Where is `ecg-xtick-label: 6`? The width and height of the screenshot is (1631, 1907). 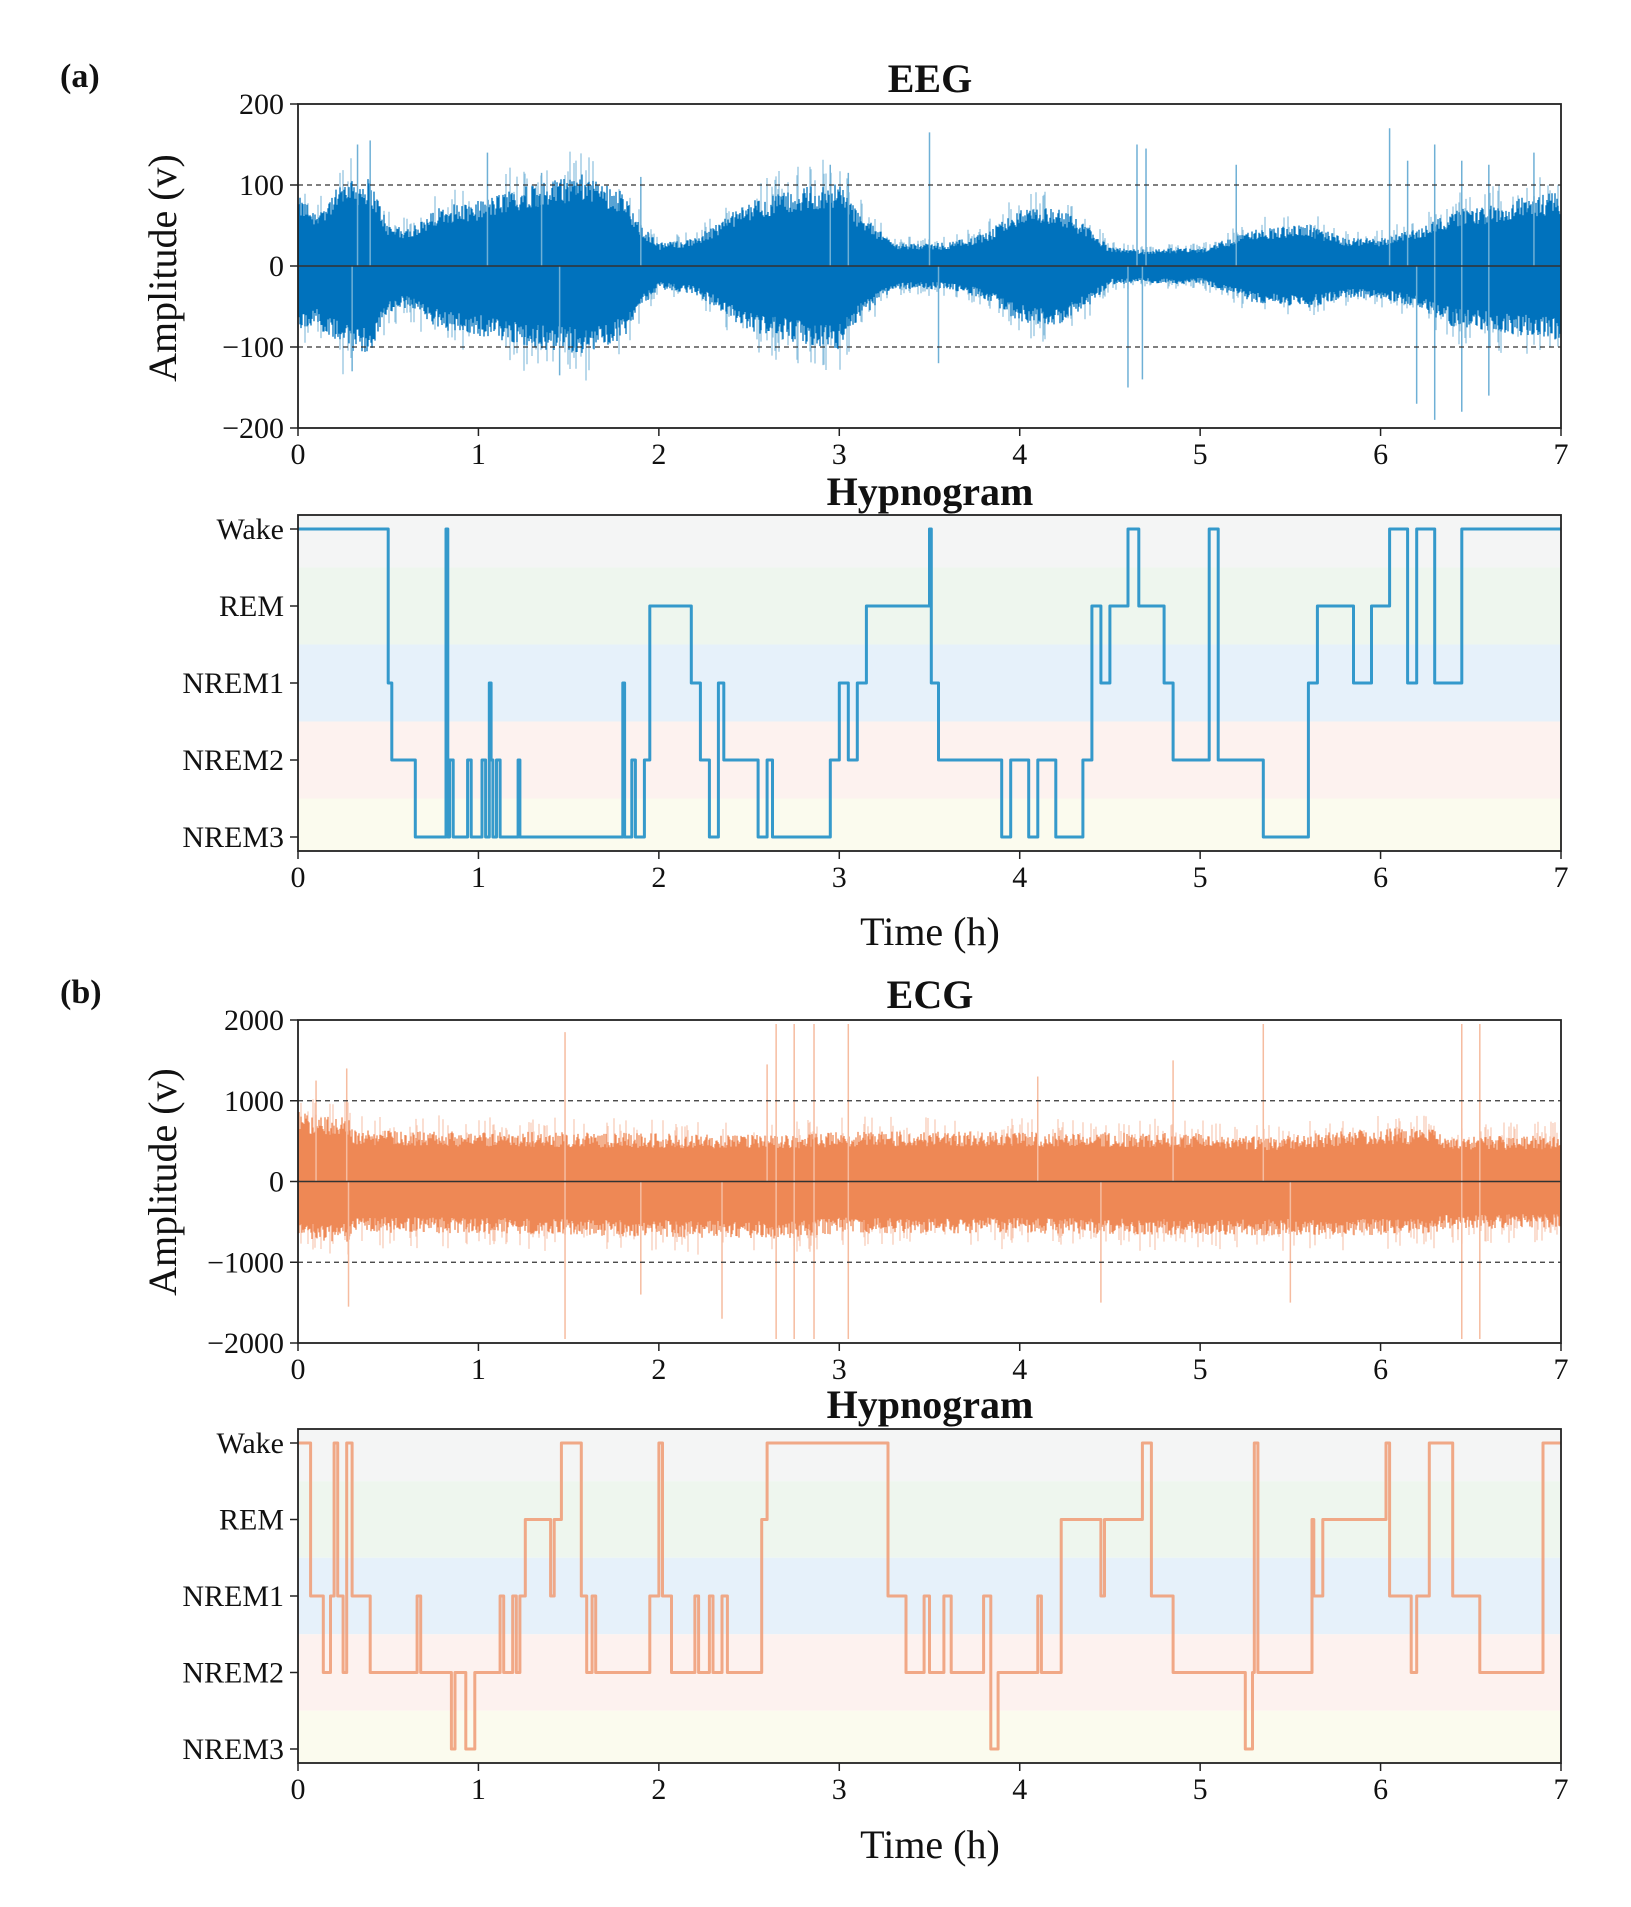 ecg-xtick-label: 6 is located at coordinates (1380, 1369).